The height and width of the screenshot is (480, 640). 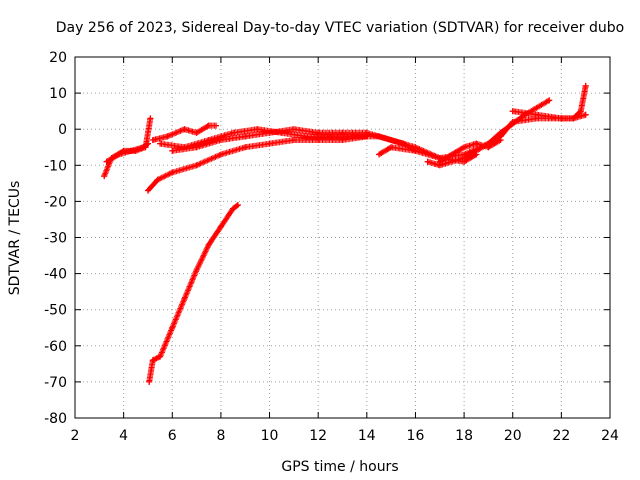 What do you see at coordinates (257, 163) in the screenshot?
I see `series-trace-c` at bounding box center [257, 163].